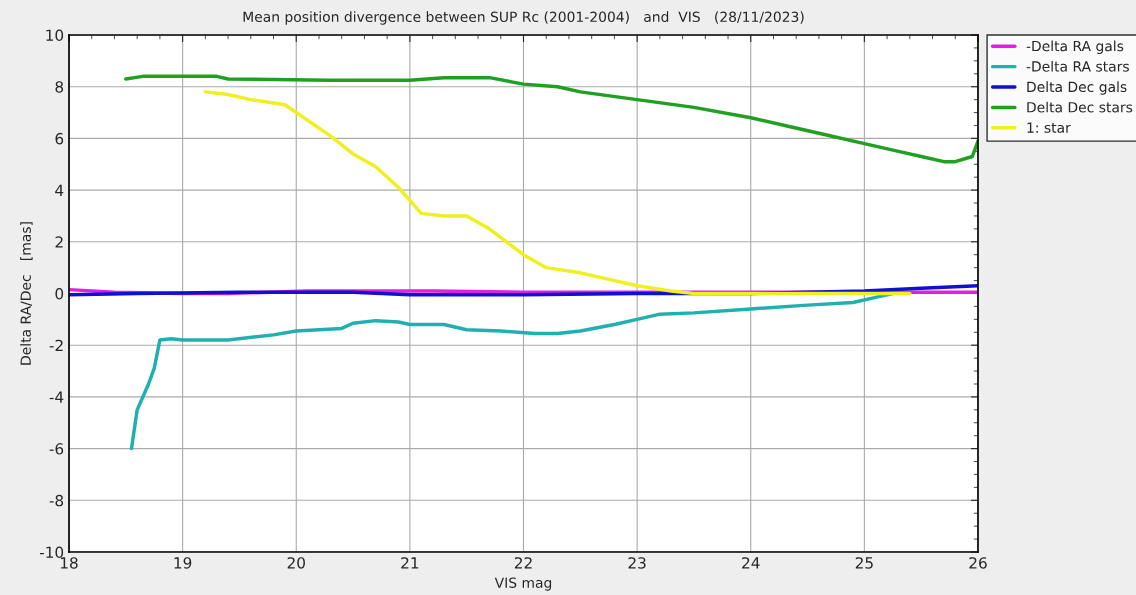 The height and width of the screenshot is (595, 1136). What do you see at coordinates (751, 563) in the screenshot?
I see `x-tick-label: 24` at bounding box center [751, 563].